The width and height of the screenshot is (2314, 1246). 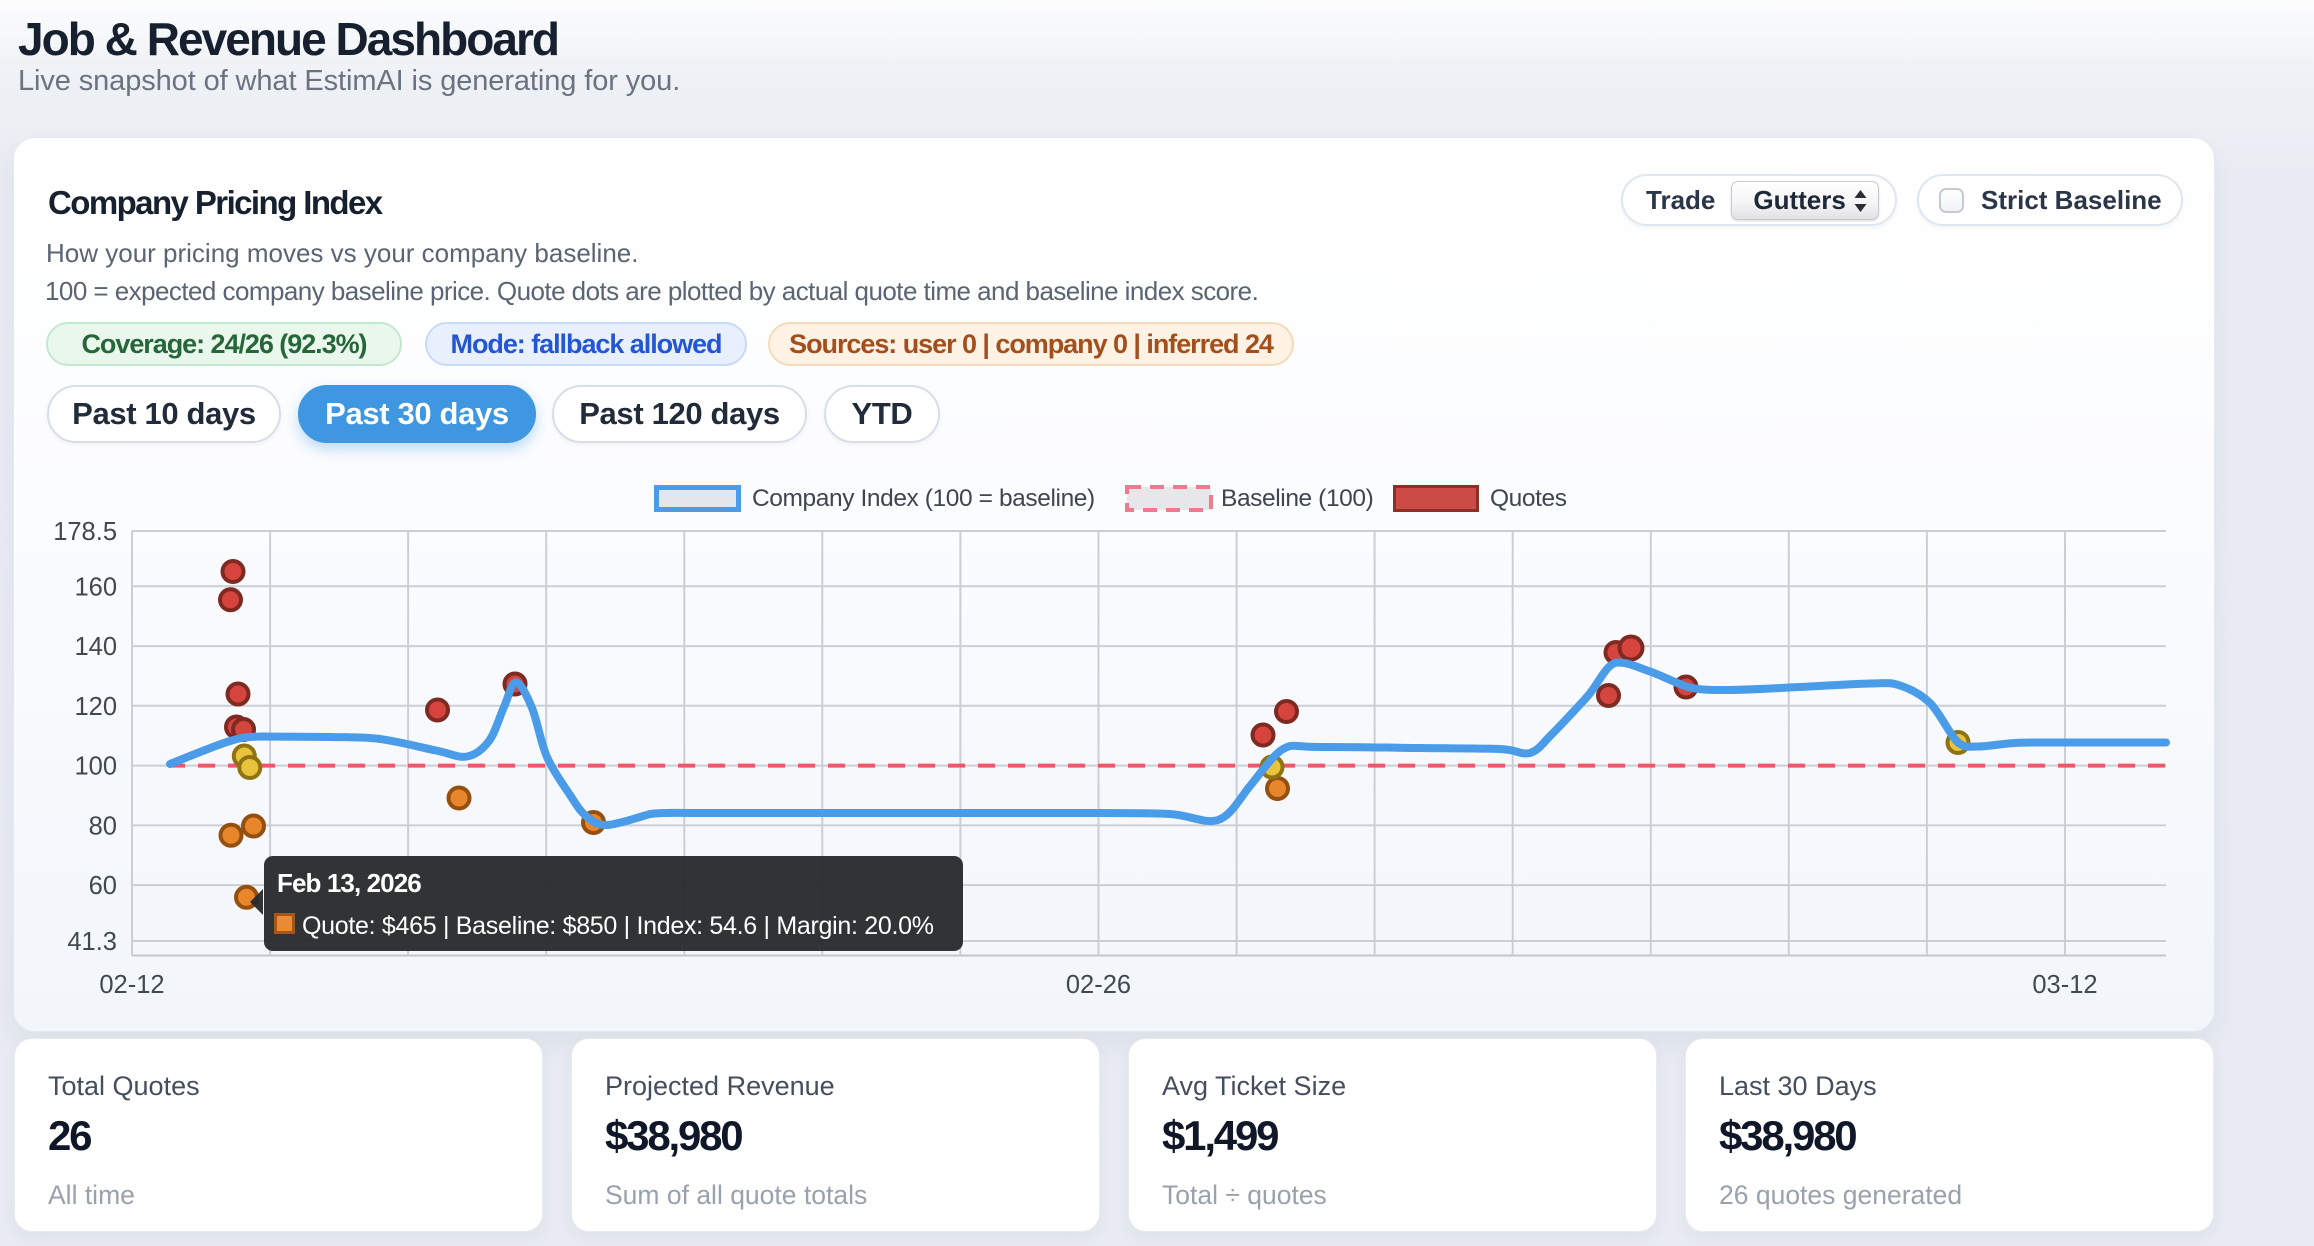 I want to click on svg-text: 03-12, so click(x=2064, y=985).